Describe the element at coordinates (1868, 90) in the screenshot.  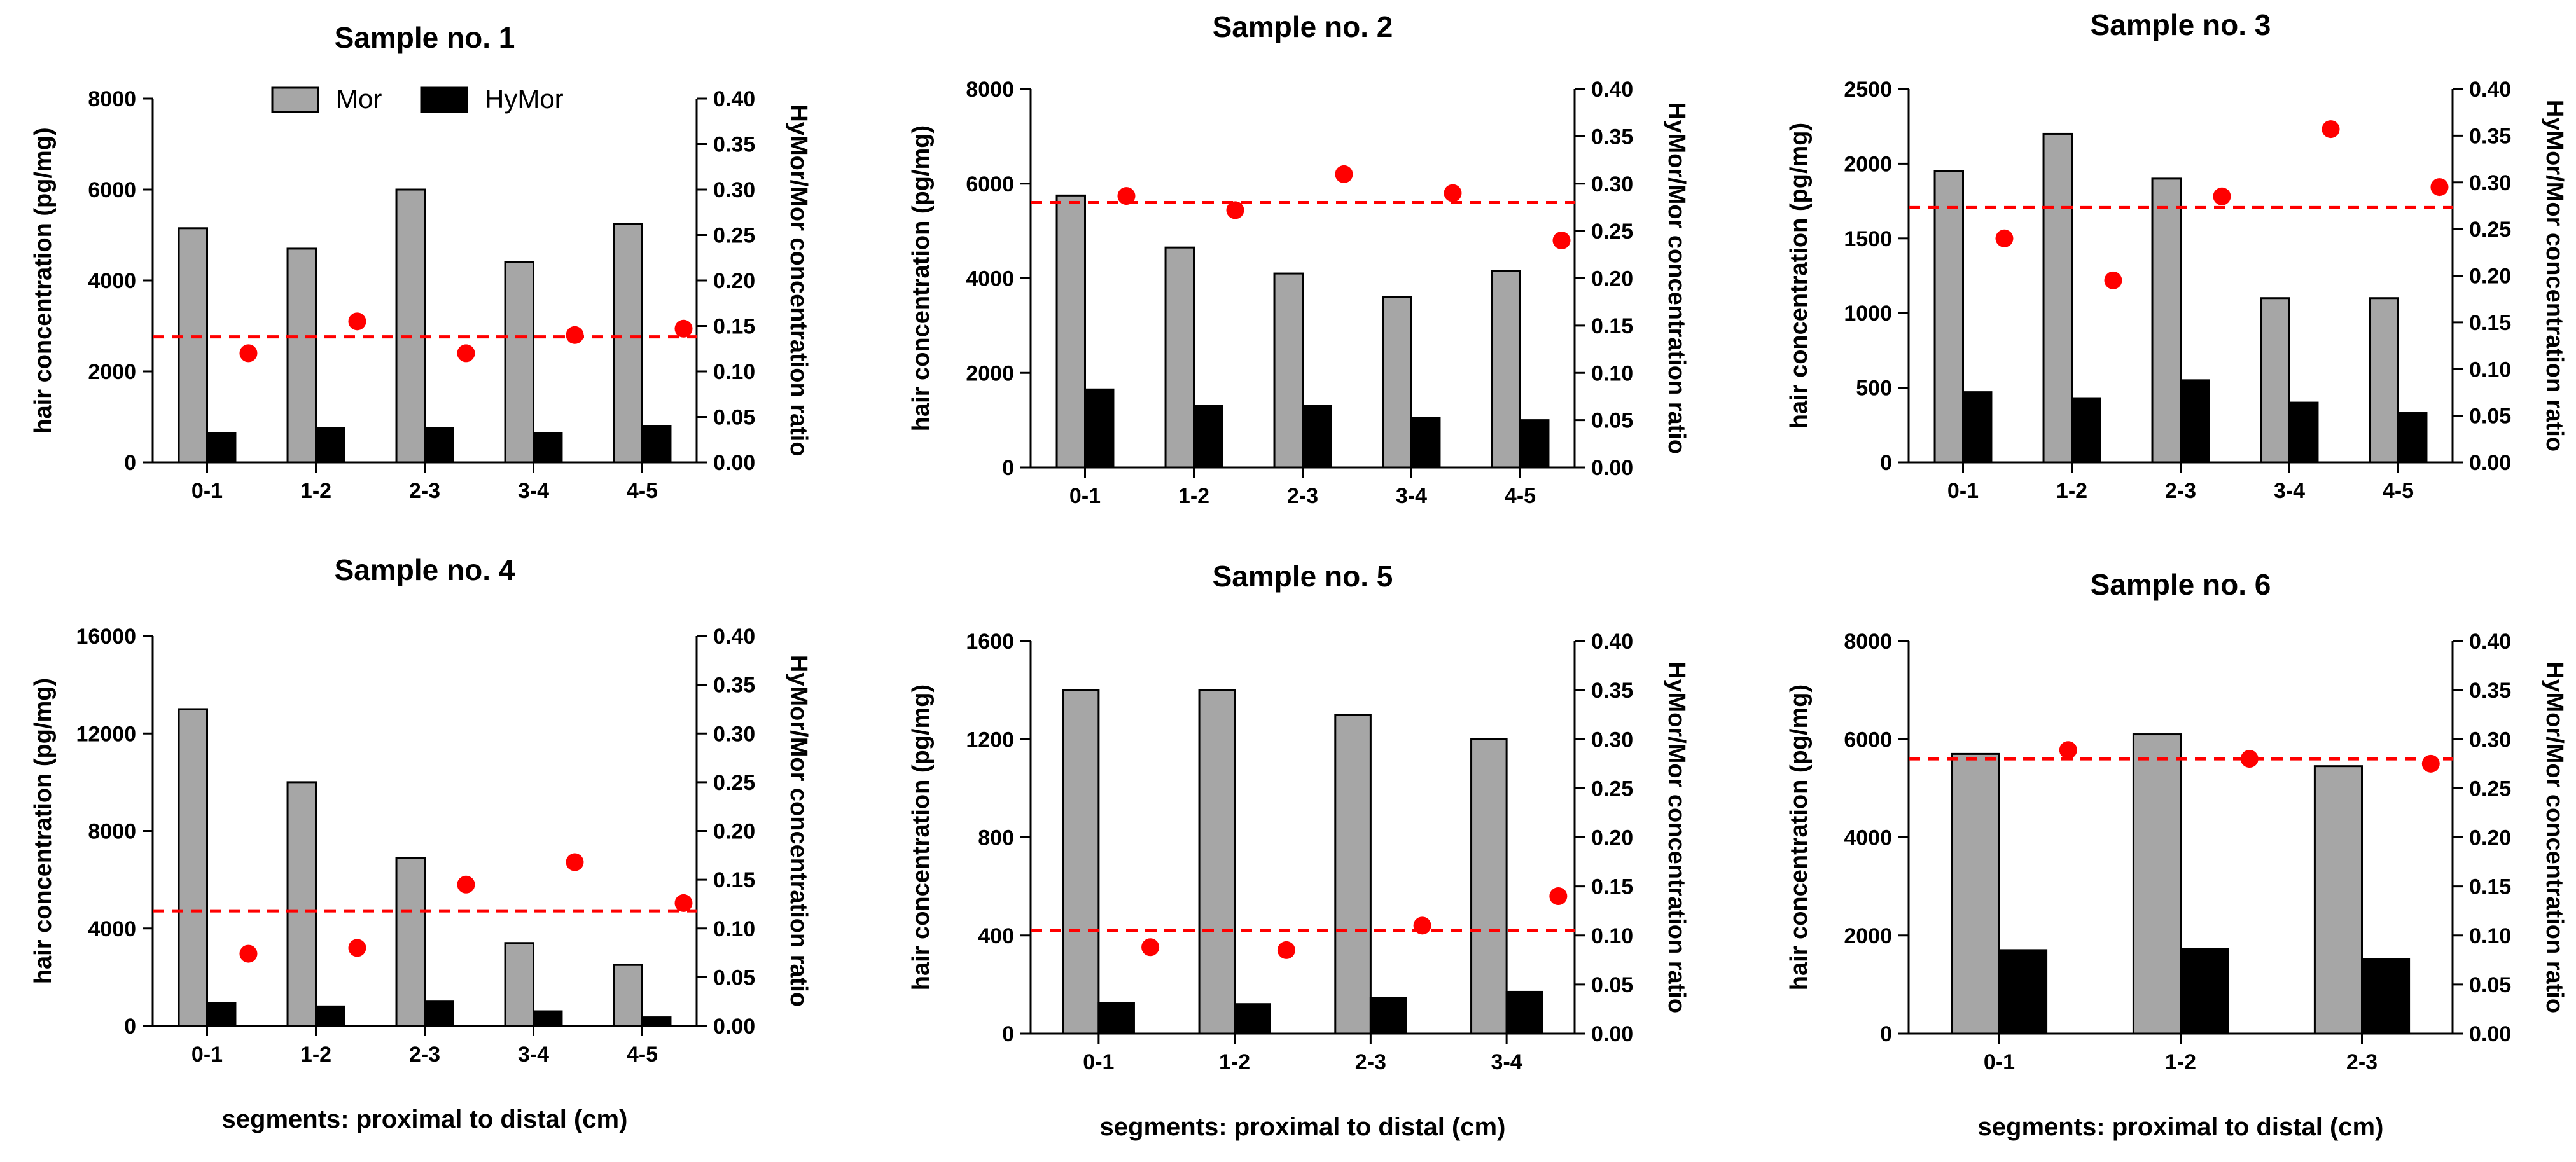
I see `y-tick-label: 2500` at that location.